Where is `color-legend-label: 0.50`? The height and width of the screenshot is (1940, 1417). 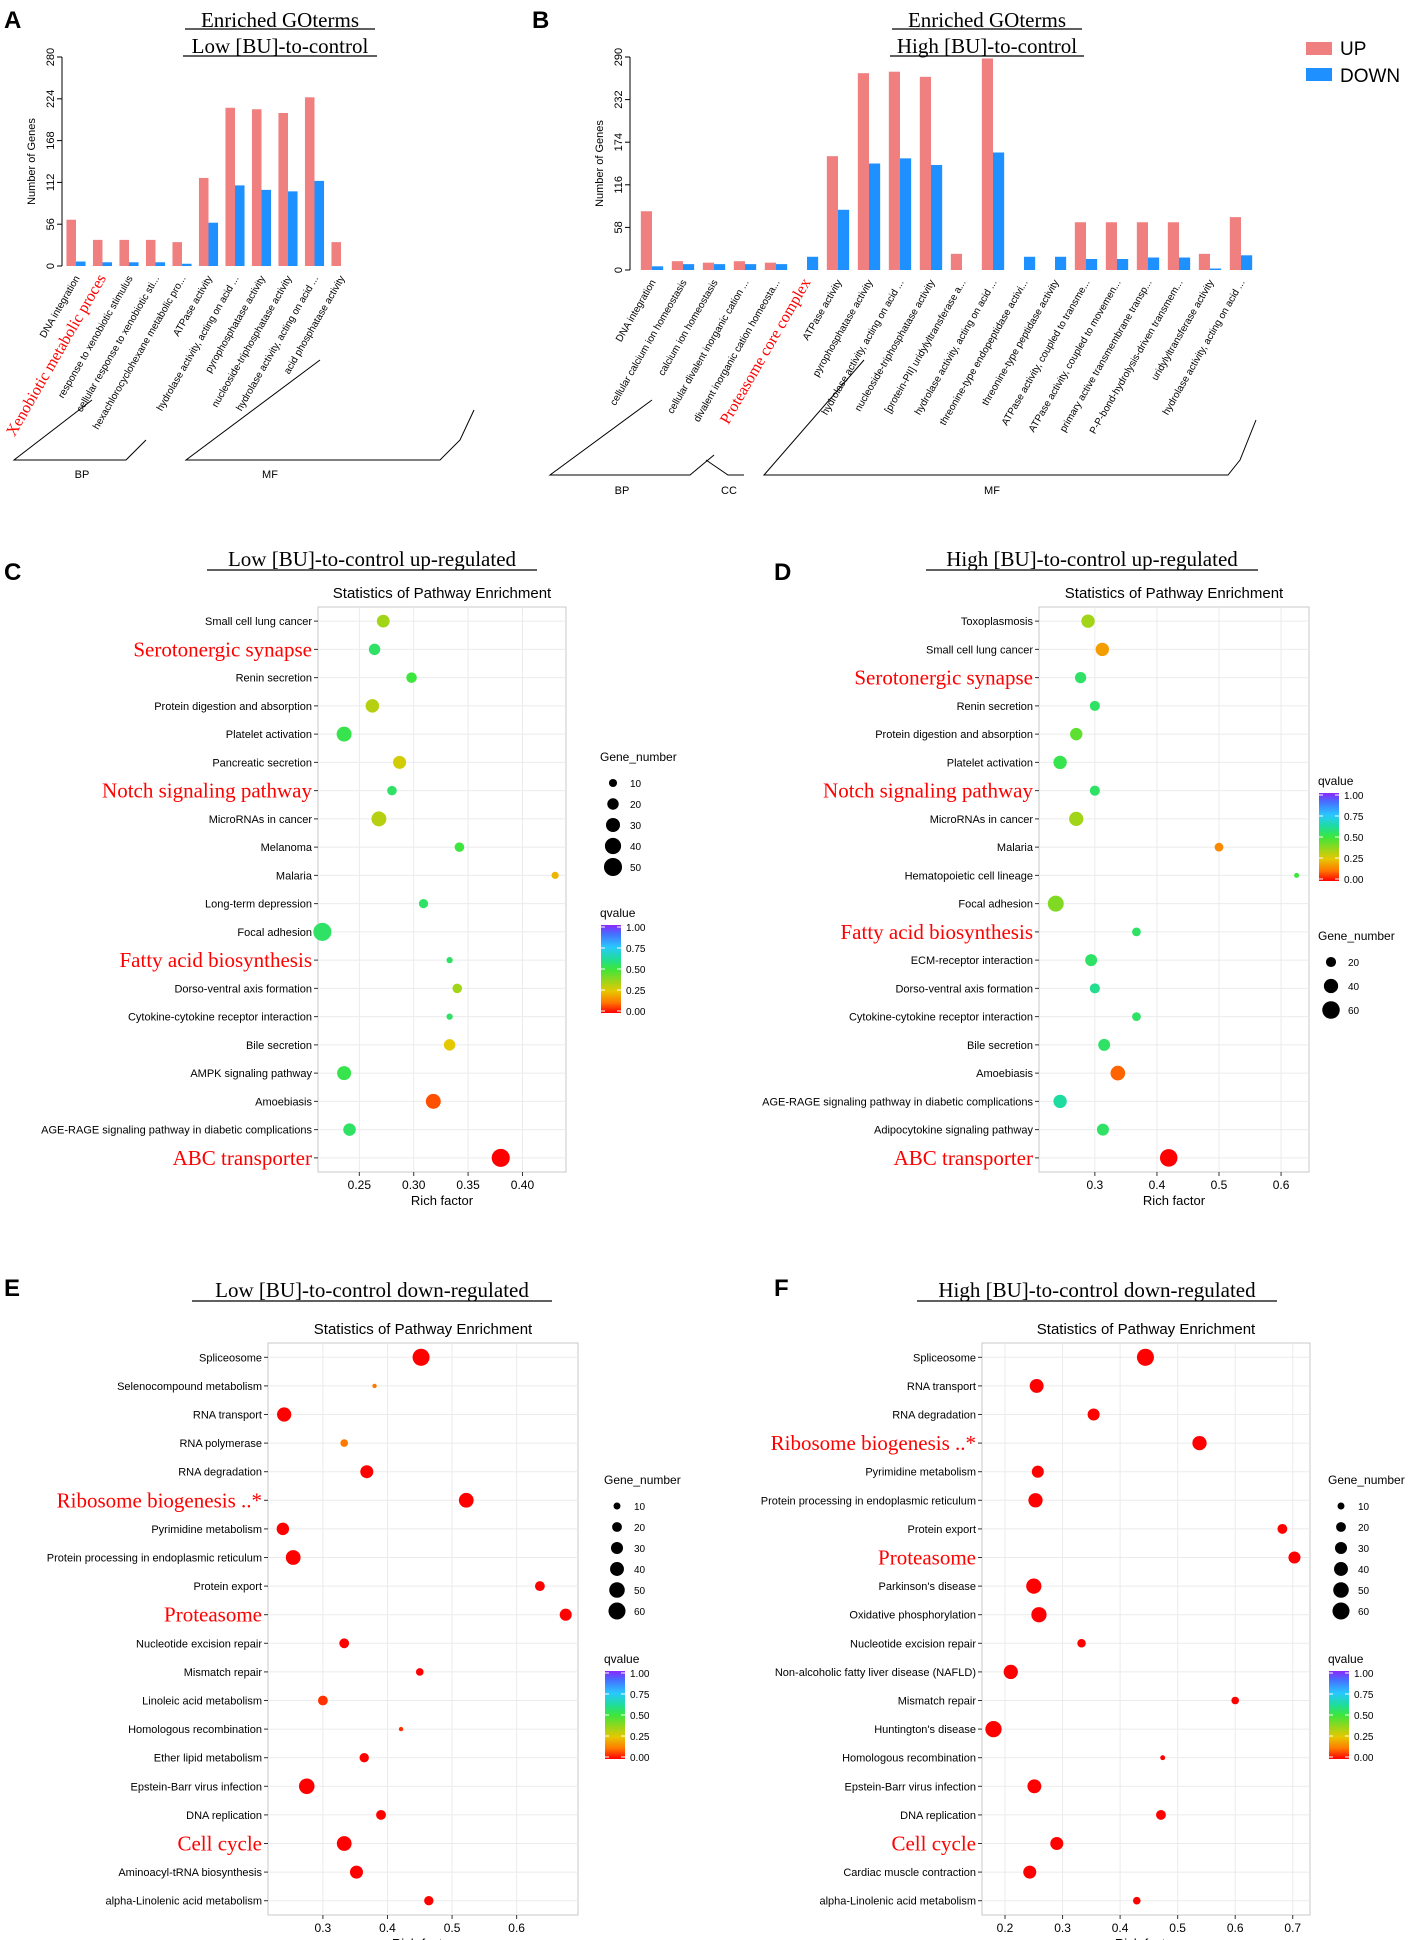 color-legend-label: 0.50 is located at coordinates (1354, 838).